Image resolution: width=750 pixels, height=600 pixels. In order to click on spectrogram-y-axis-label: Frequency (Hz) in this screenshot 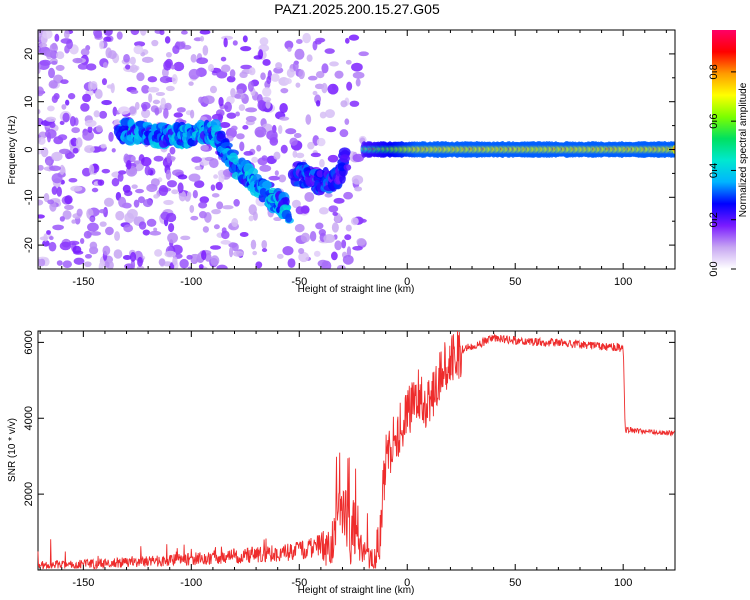, I will do `click(12, 150)`.